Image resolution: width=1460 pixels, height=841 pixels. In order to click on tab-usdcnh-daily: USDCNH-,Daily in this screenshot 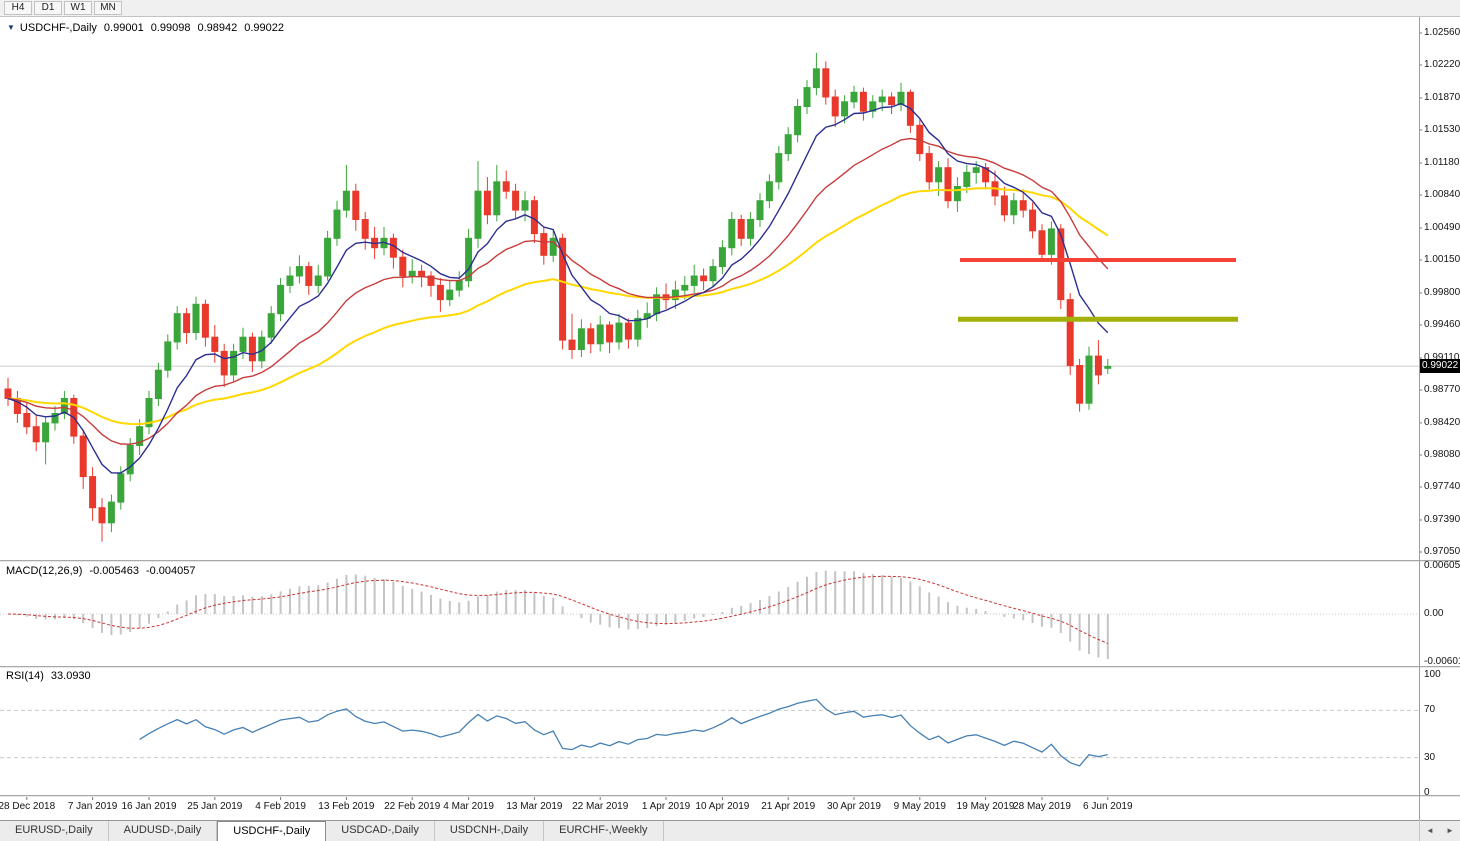, I will do `click(490, 831)`.